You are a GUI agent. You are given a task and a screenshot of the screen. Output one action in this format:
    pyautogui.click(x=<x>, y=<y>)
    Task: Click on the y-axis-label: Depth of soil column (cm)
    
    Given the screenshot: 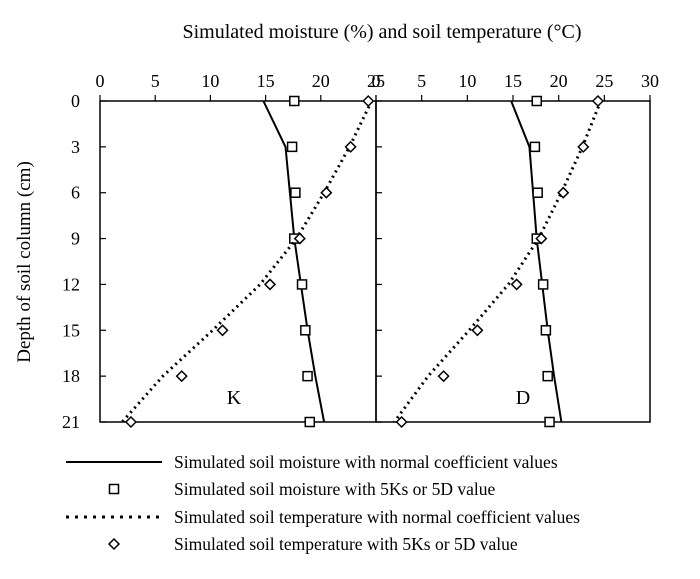 What is the action you would take?
    pyautogui.click(x=24, y=262)
    